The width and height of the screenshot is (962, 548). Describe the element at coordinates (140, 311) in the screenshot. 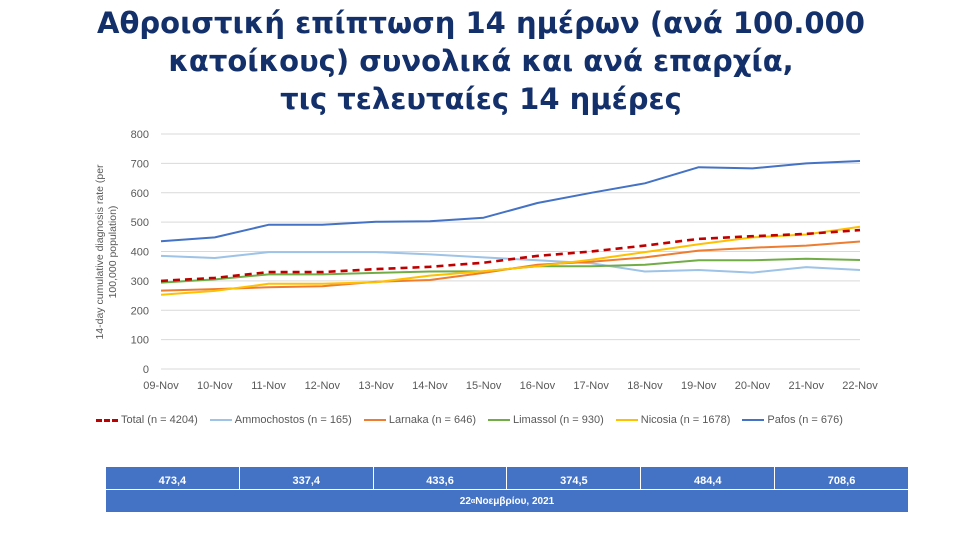

I see `y-tick-label: 200` at that location.